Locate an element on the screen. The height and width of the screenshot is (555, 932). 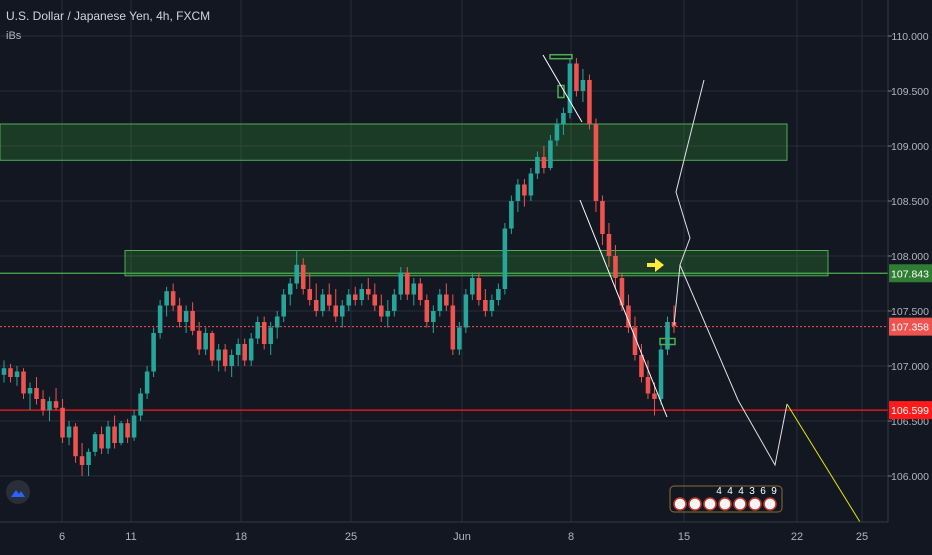
indicator-label: iBs is located at coordinates (14, 36).